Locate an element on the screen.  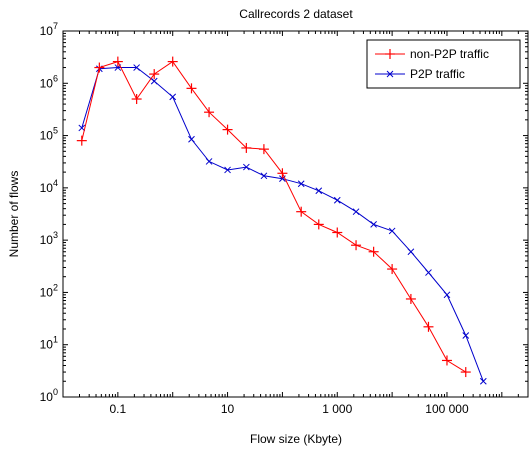
y-tick-label: 10⁶ is located at coordinates (49, 81).